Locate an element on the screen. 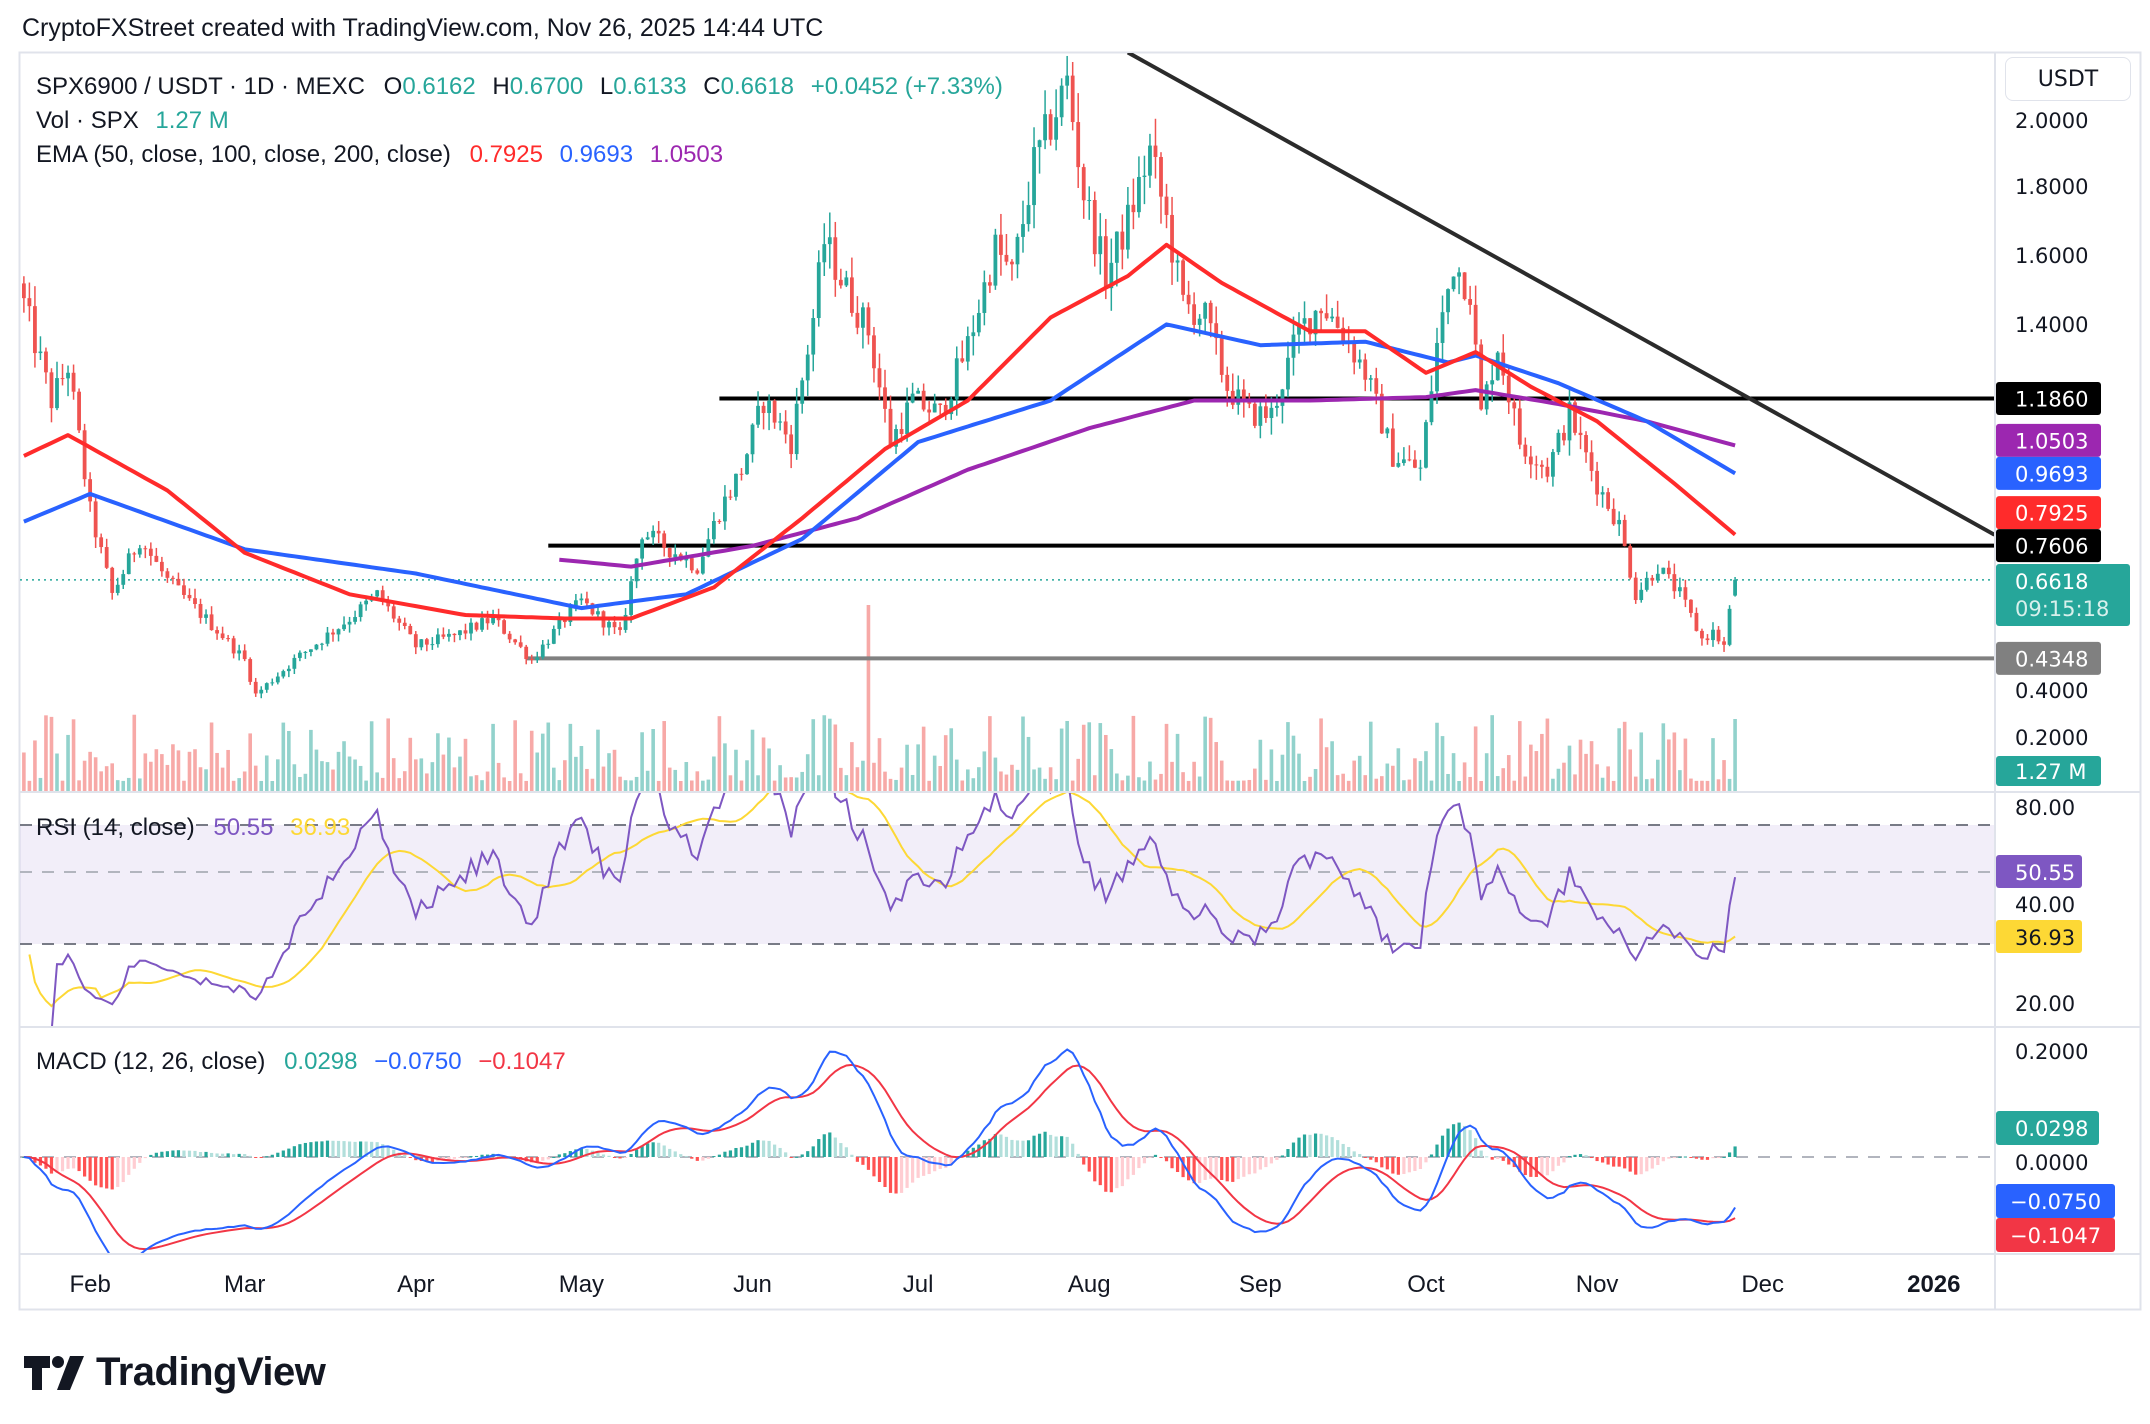 This screenshot has height=1424, width=2150. tradingview-logo-icon is located at coordinates (54, 1372).